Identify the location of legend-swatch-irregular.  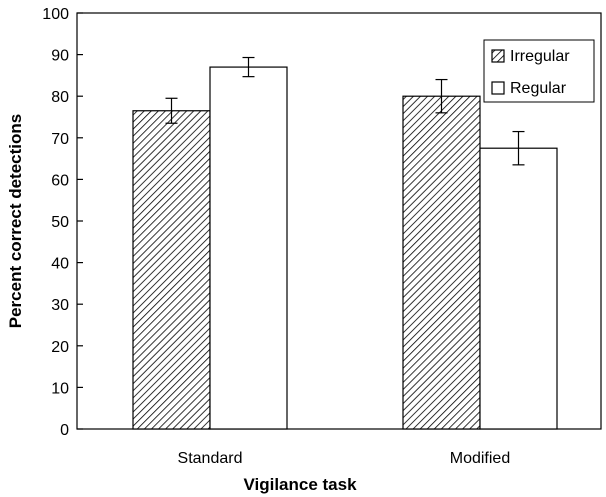
(498, 56).